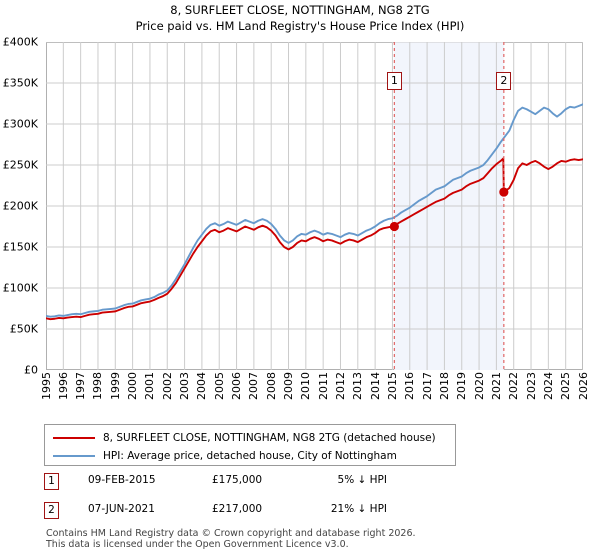  Describe the element at coordinates (514, 386) in the screenshot. I see `x-axis-tick-label: 2022` at that location.